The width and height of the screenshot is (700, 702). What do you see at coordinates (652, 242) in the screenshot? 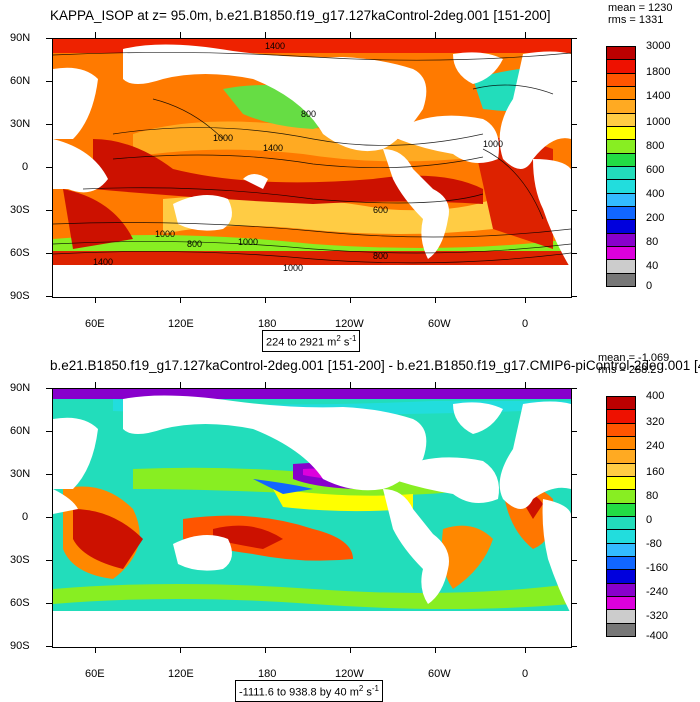
I see `top-colorbar-label: 80` at bounding box center [652, 242].